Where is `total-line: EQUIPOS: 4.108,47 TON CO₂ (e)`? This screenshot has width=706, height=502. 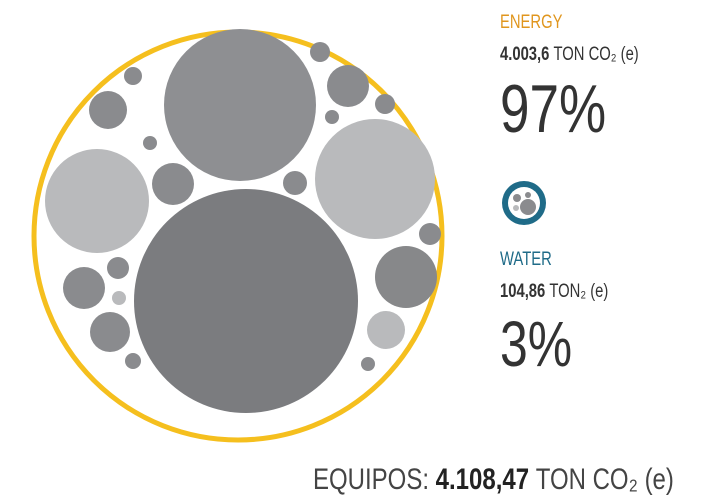
total-line: EQUIPOS: 4.108,47 TON CO₂ (e) is located at coordinates (493, 478).